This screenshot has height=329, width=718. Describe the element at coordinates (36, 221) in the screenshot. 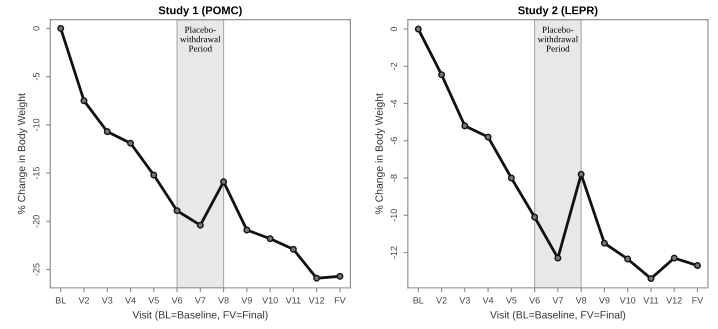

I see `y-tick-label: -20` at that location.